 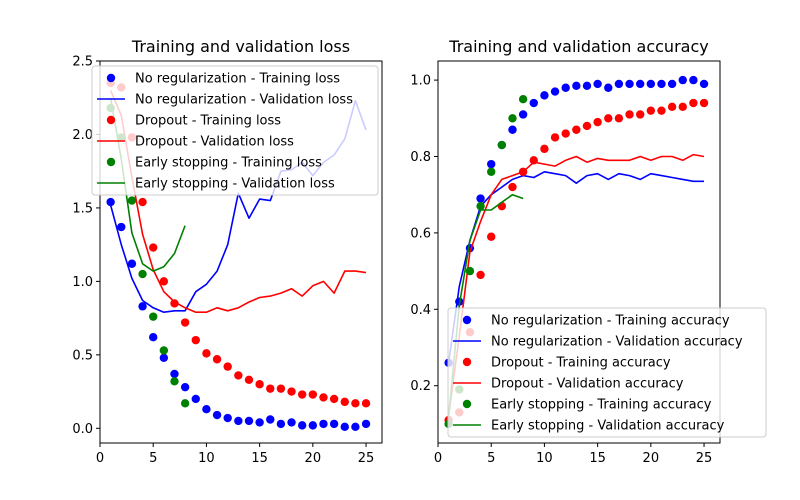 I want to click on legend-label: Dropout - Training accuracy, so click(x=581, y=363).